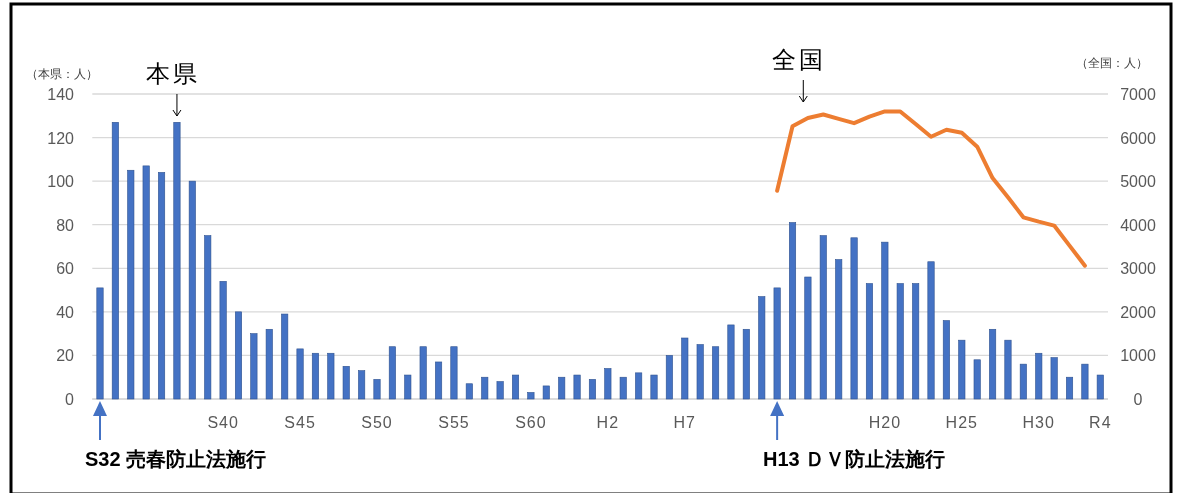 The image size is (1178, 493). Describe the element at coordinates (1138, 312) in the screenshot. I see `y2-tick-label: 2000` at that location.